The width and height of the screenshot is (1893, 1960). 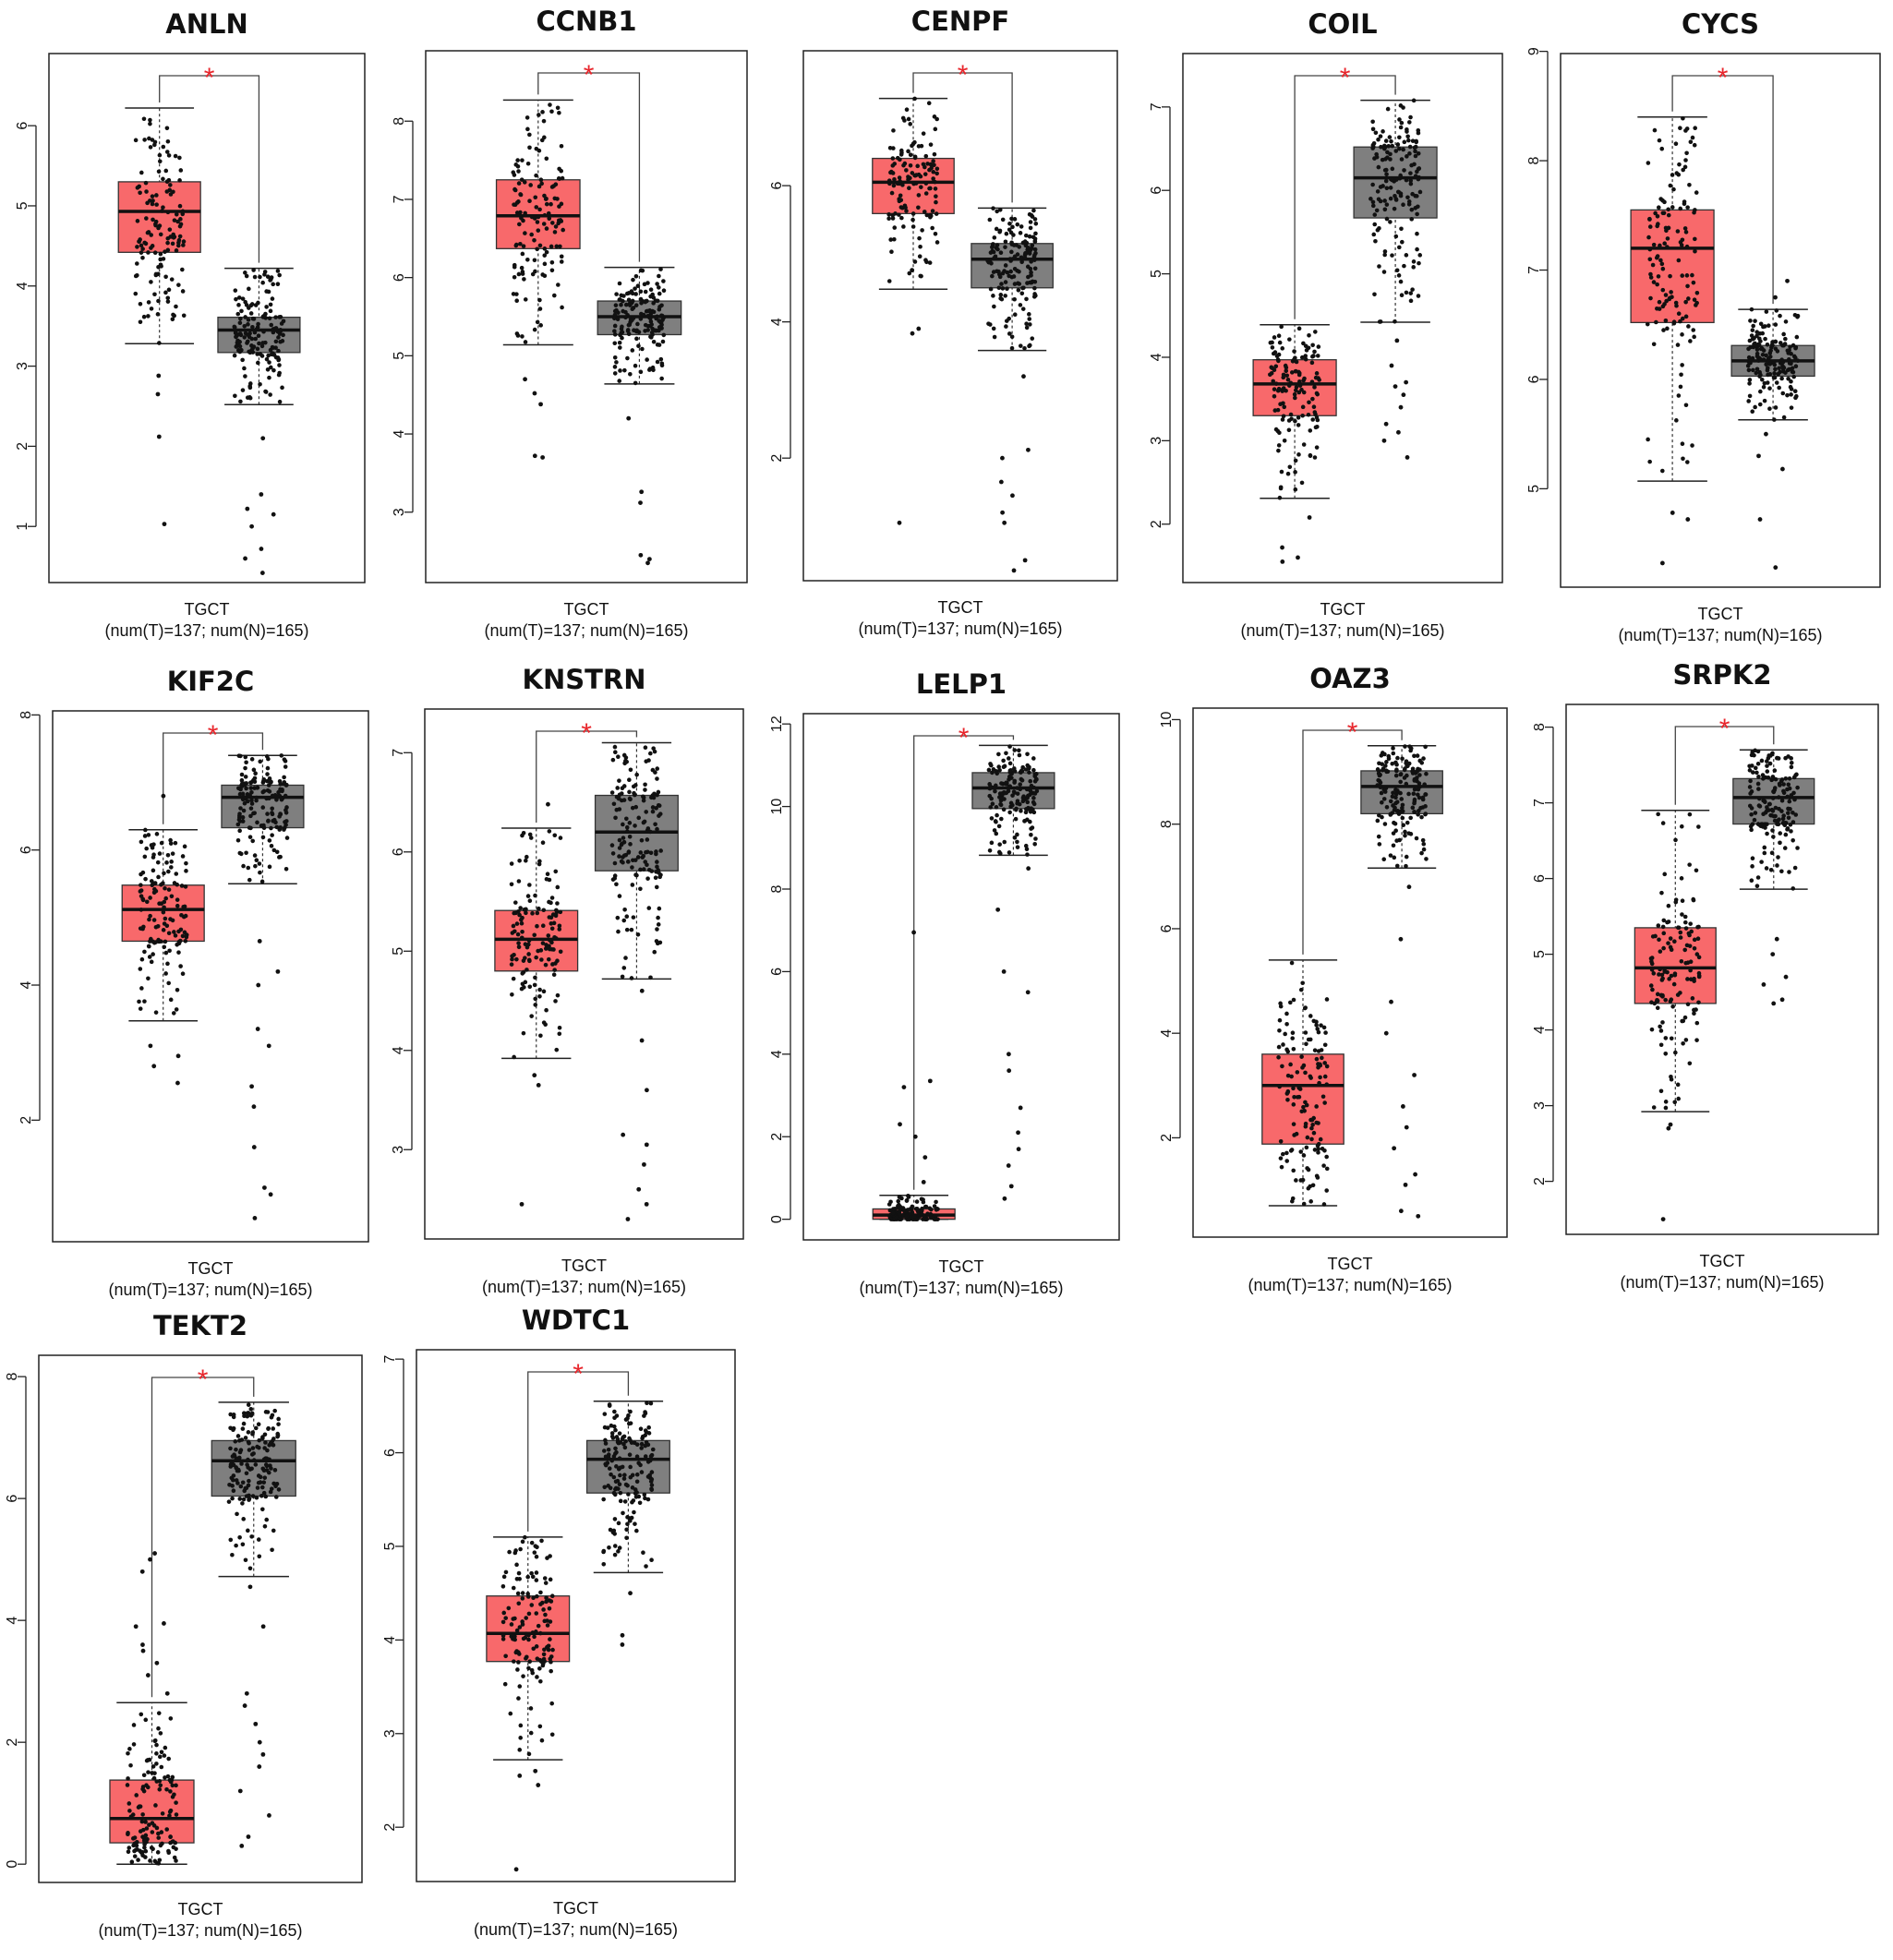 What do you see at coordinates (152, 1708) in the screenshot?
I see `tumor-box` at bounding box center [152, 1708].